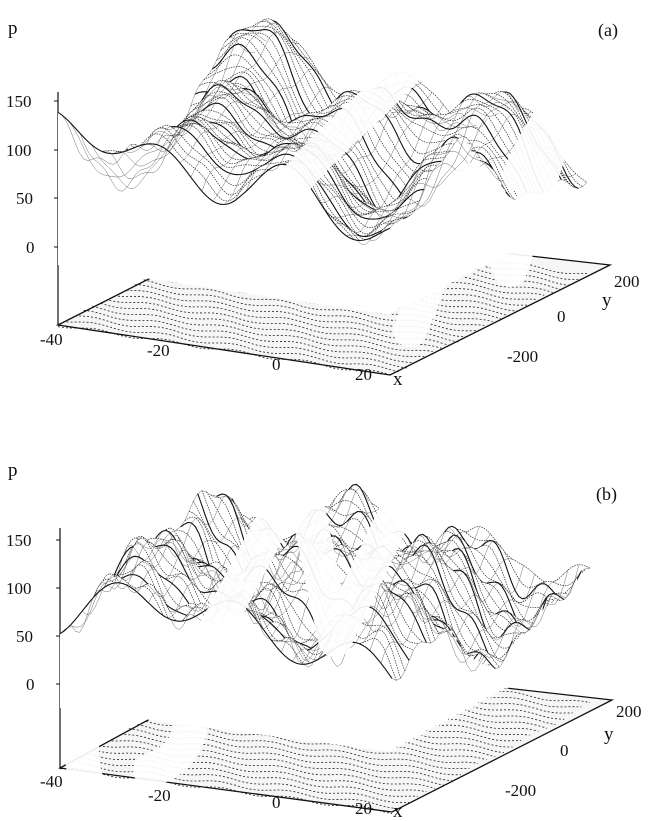 This screenshot has height=821, width=655. What do you see at coordinates (522, 356) in the screenshot?
I see `panel-a-y-tick-label: -200` at bounding box center [522, 356].